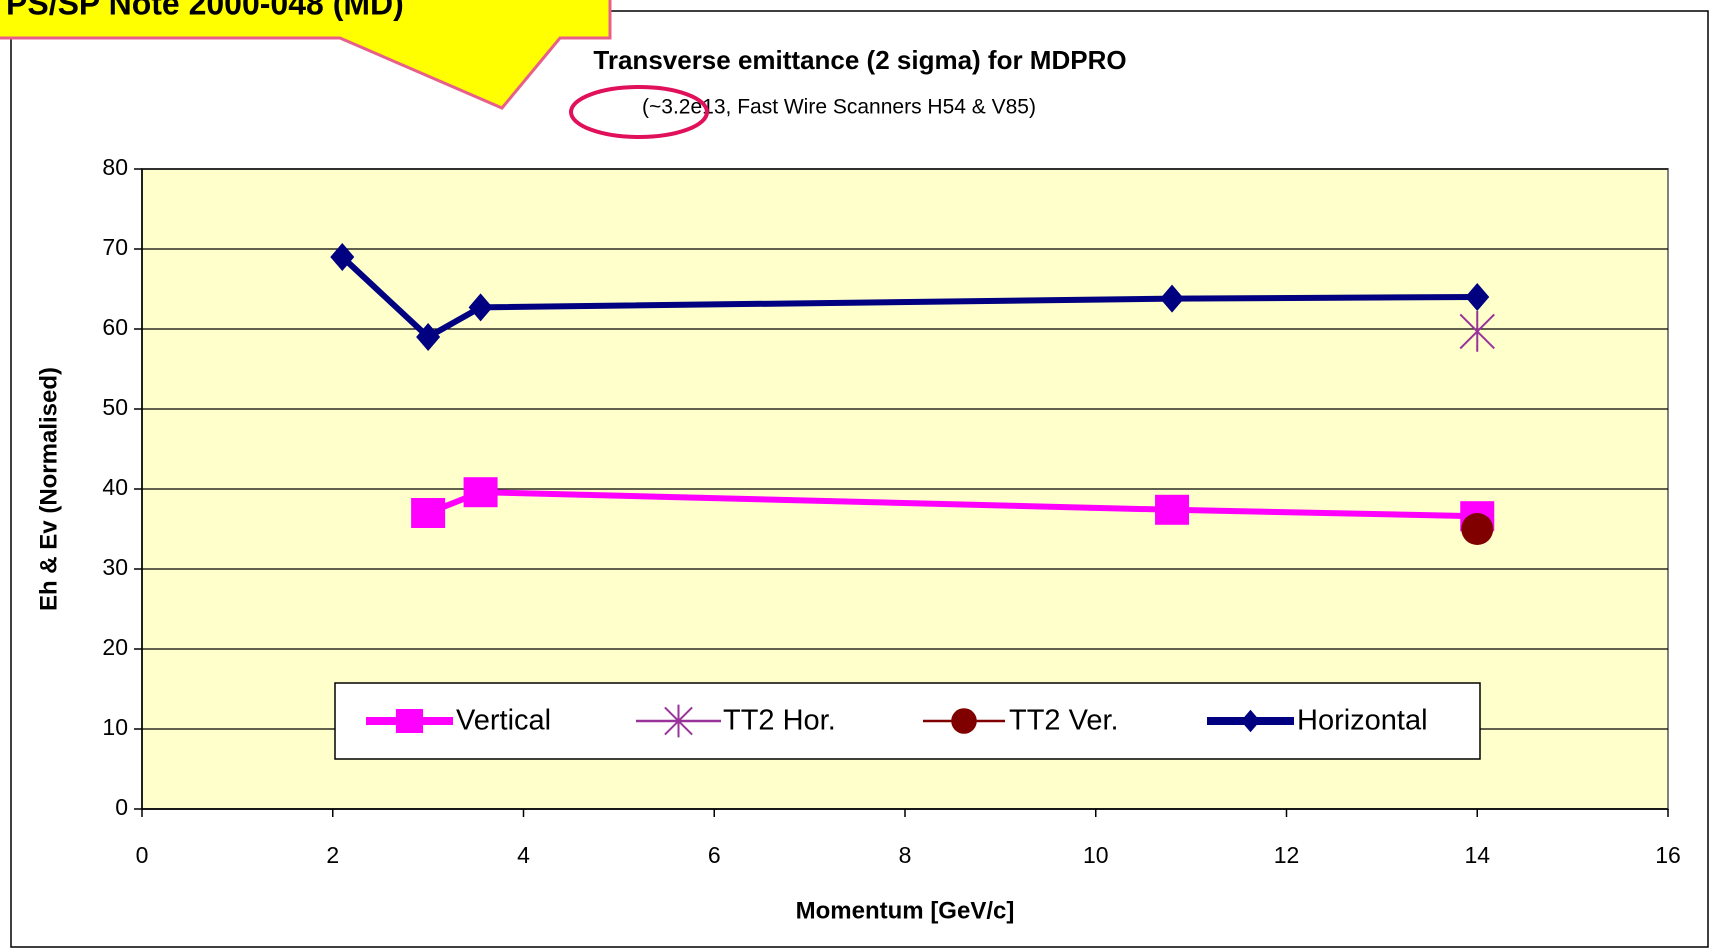 The image size is (1712, 950). I want to click on y-tick-label: 70, so click(115, 247).